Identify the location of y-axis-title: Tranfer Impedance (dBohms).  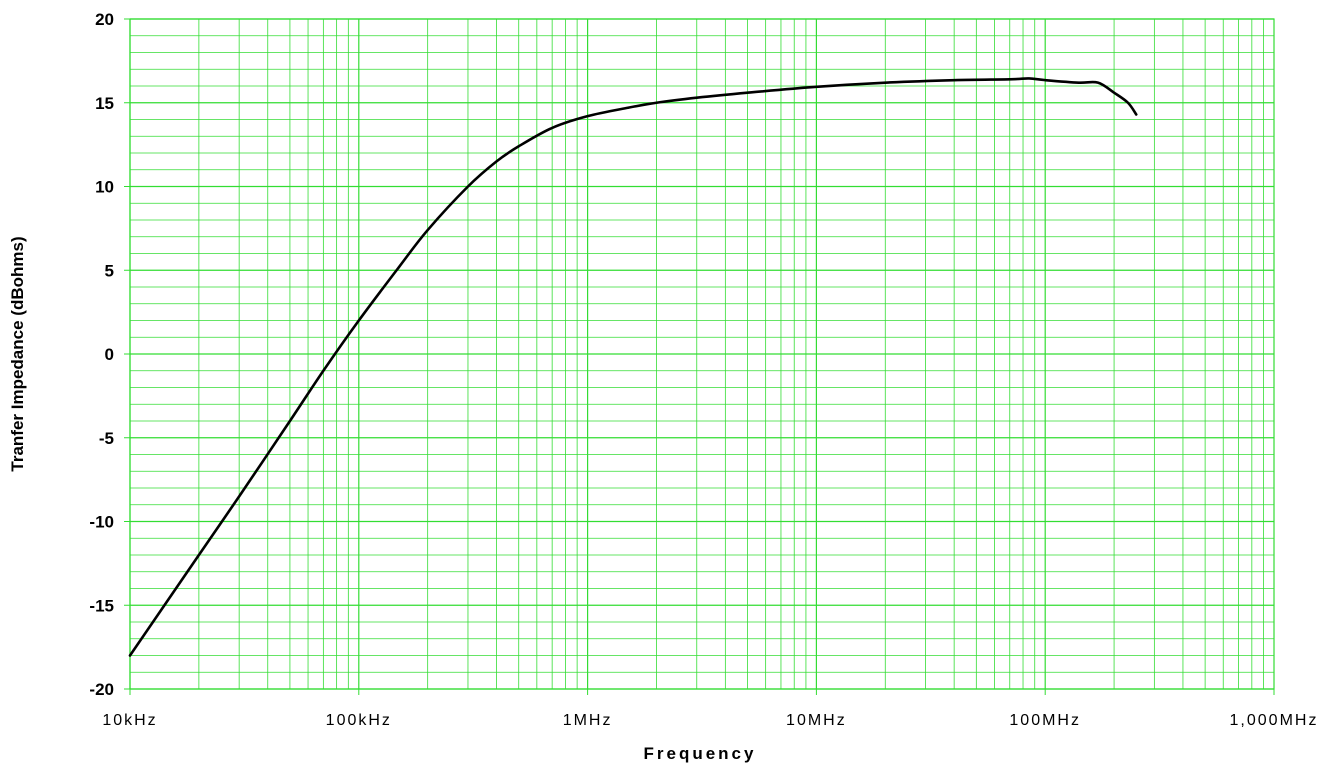
(17, 353).